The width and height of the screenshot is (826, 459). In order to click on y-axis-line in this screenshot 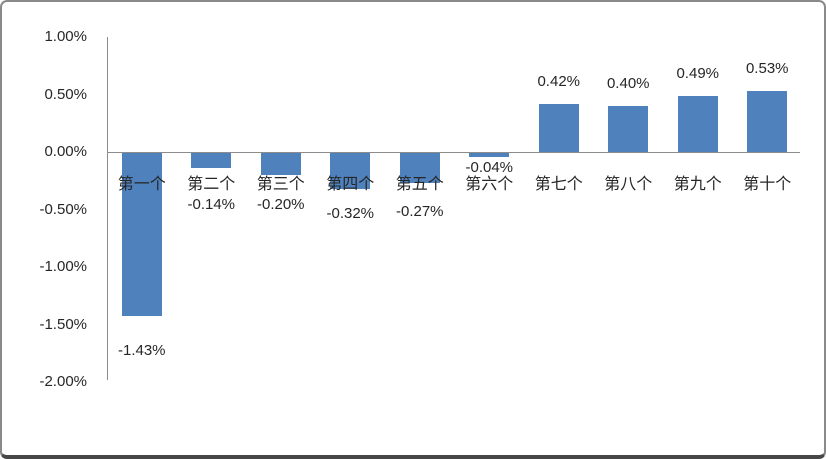, I will do `click(107, 208)`.